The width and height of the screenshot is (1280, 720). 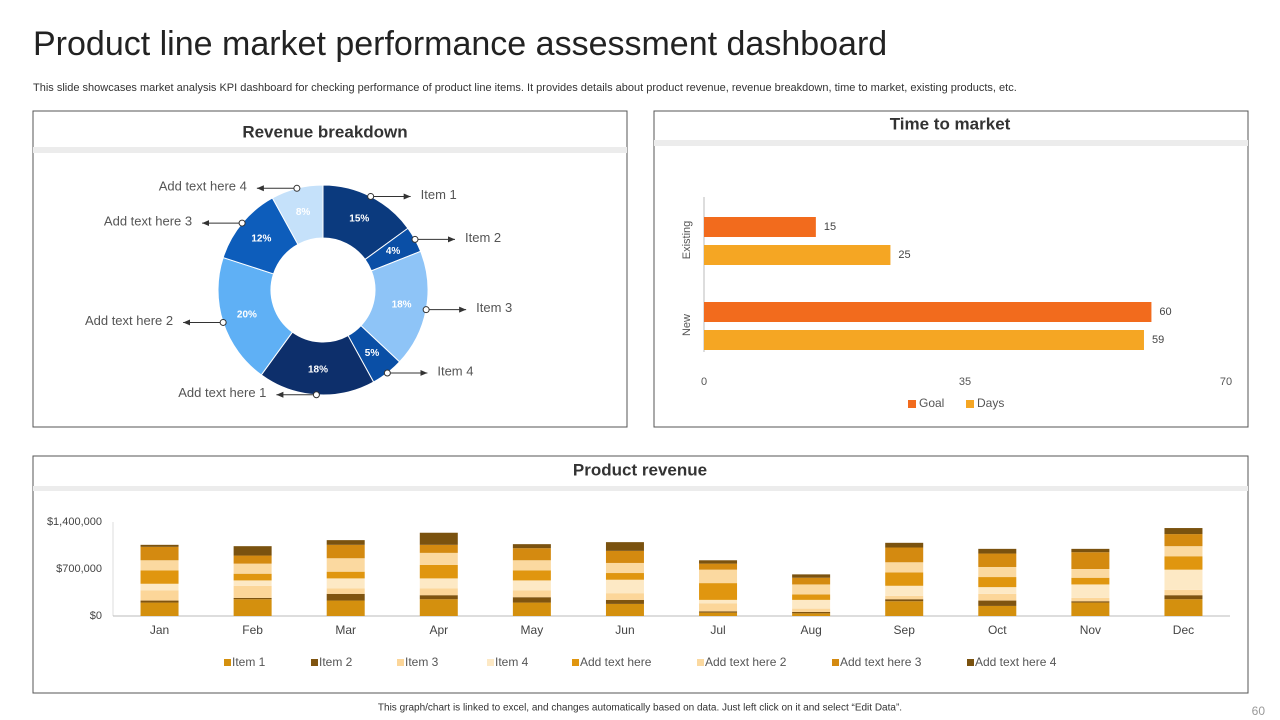 What do you see at coordinates (252, 630) in the screenshot?
I see `x-tick-label: Feb` at bounding box center [252, 630].